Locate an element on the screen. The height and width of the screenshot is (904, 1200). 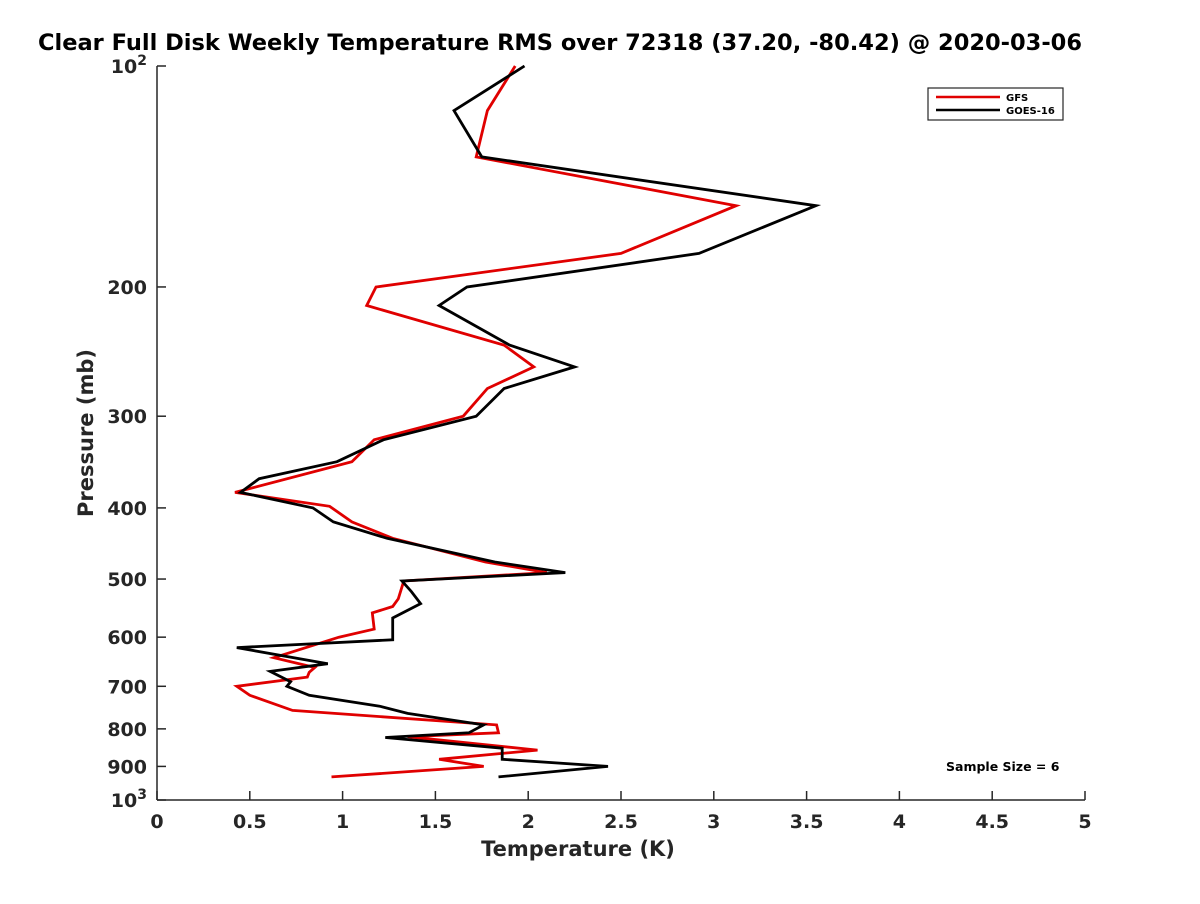
y-tick-label: 600 is located at coordinates (127, 638).